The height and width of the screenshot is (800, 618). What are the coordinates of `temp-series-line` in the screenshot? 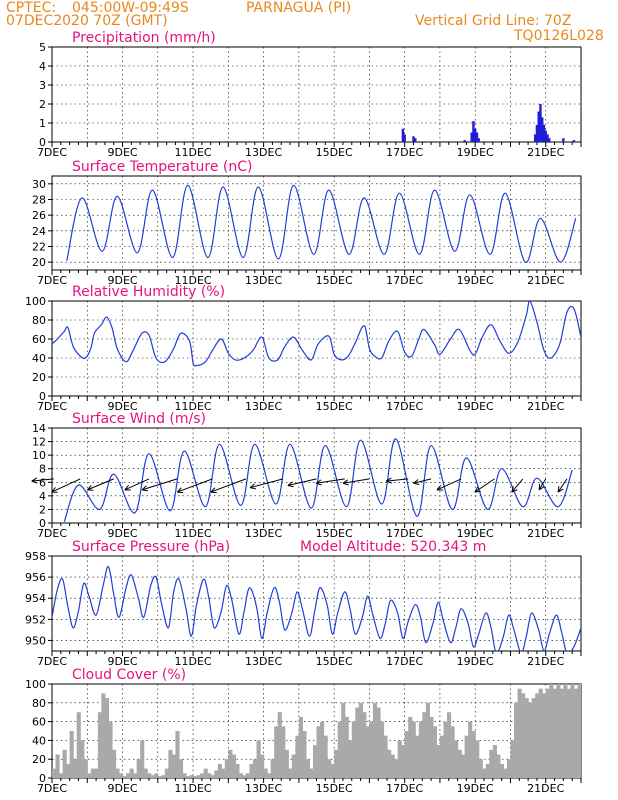 It's located at (321, 223).